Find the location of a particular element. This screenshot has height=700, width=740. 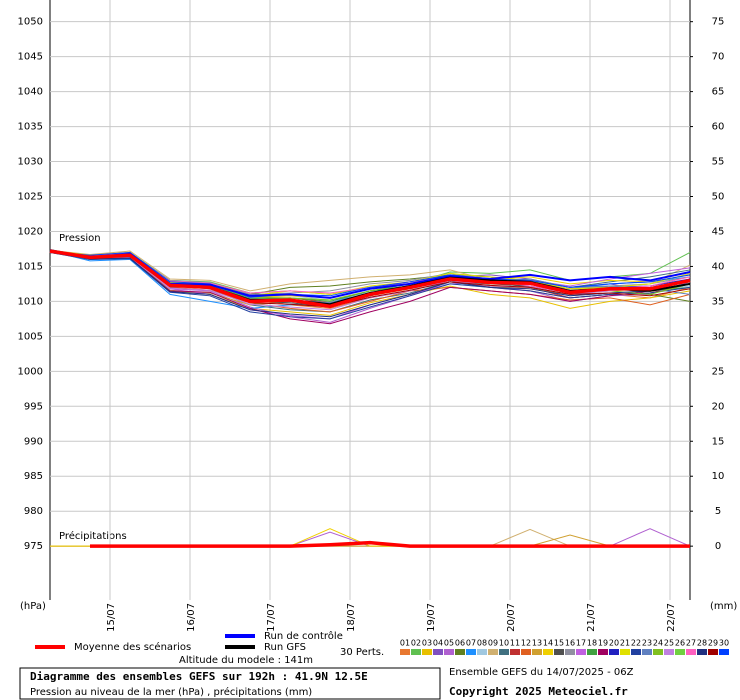

y2-tick-label: 75 is located at coordinates (718, 22).